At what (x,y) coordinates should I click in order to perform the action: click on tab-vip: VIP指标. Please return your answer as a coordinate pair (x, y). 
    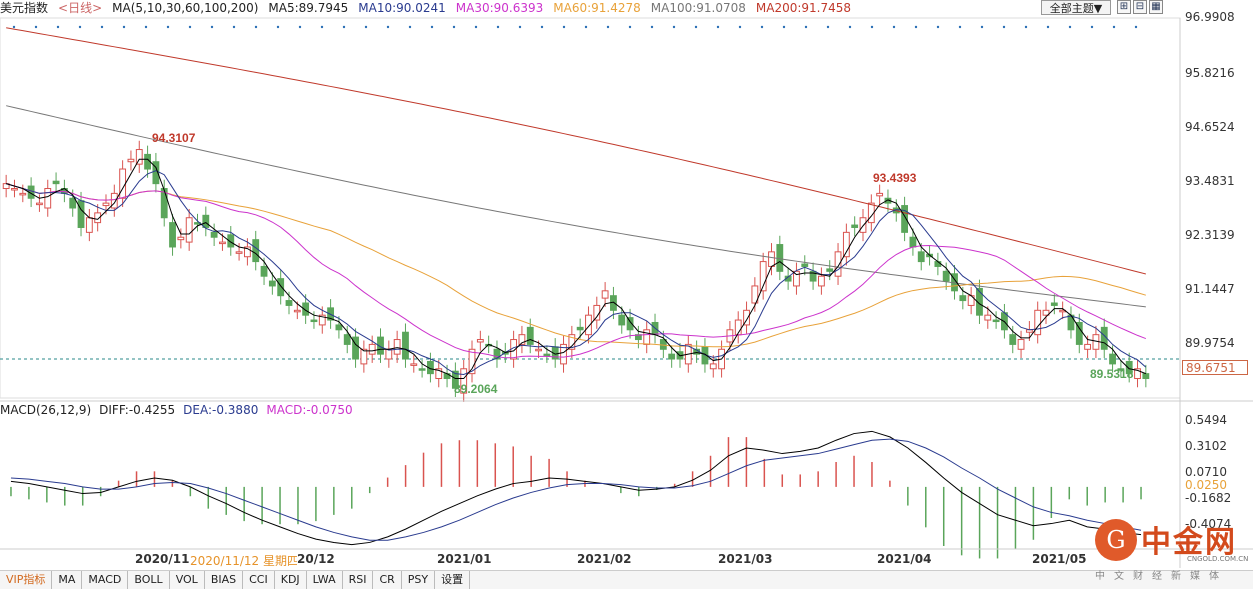
    Looking at the image, I should click on (26, 580).